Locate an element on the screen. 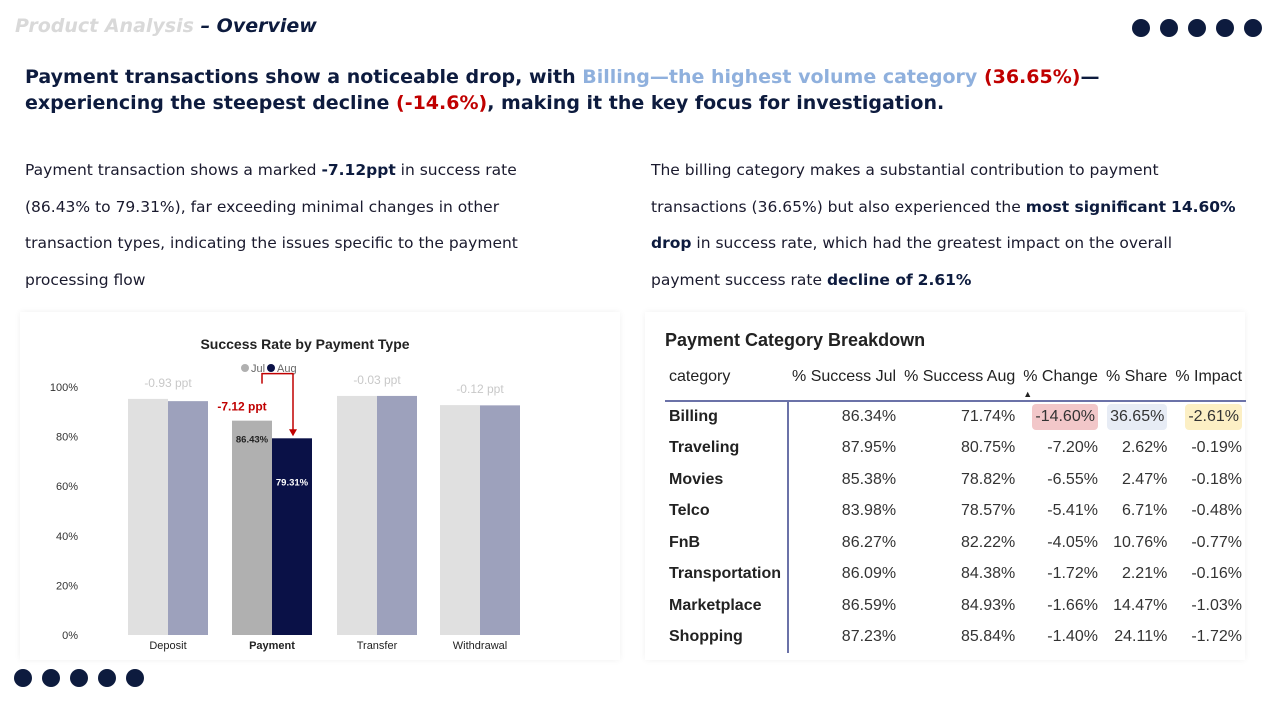 This screenshot has height=710, width=1268. cell-value: -0.16% is located at coordinates (1217, 574).